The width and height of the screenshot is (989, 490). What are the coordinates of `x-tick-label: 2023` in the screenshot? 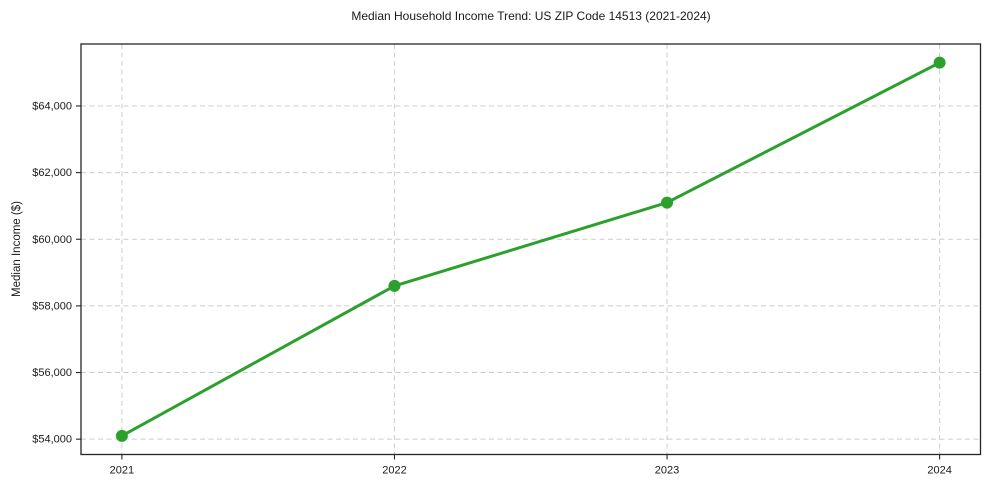 It's located at (667, 471).